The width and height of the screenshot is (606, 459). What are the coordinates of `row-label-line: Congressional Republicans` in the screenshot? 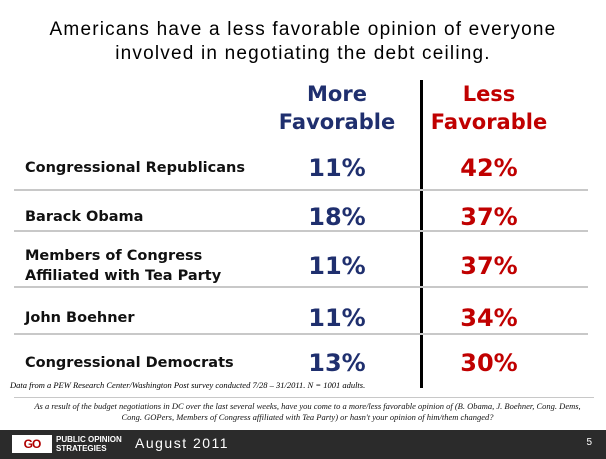 It's located at (135, 168).